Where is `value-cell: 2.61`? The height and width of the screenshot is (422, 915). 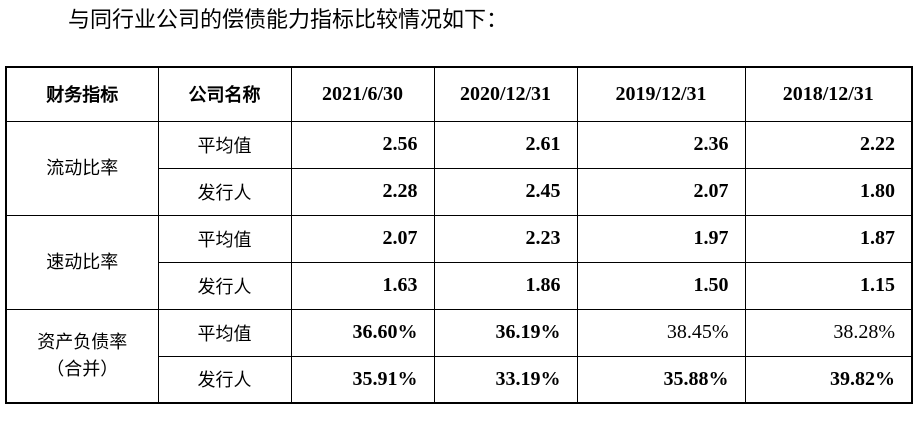 value-cell: 2.61 is located at coordinates (505, 144).